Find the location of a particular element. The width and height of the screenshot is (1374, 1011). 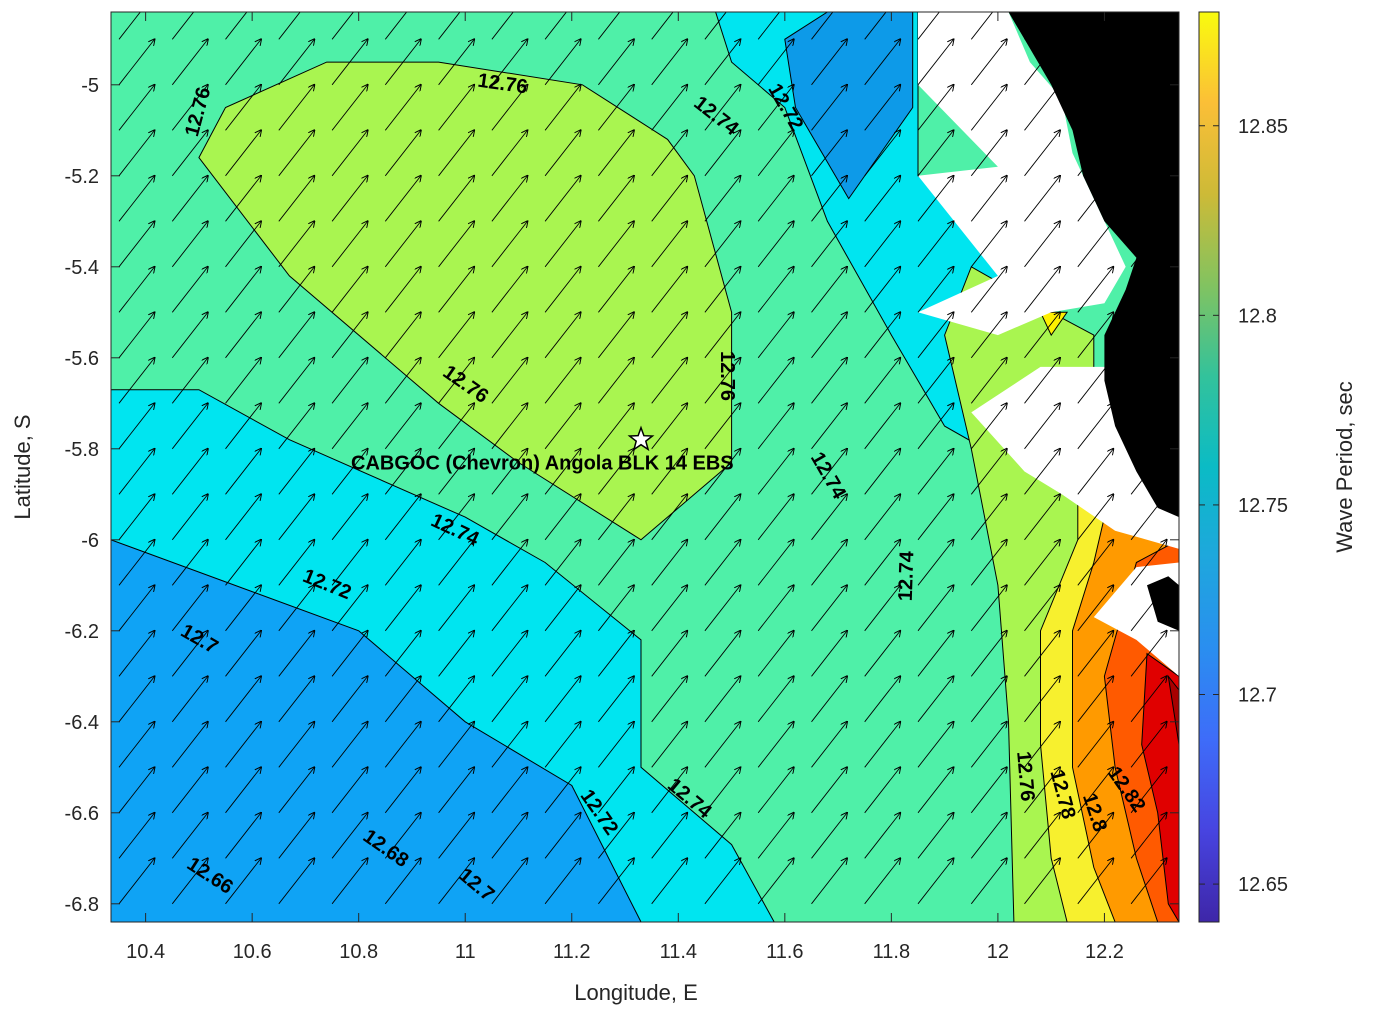

colorbar-tick-label-4: 12.85 is located at coordinates (1263, 127).